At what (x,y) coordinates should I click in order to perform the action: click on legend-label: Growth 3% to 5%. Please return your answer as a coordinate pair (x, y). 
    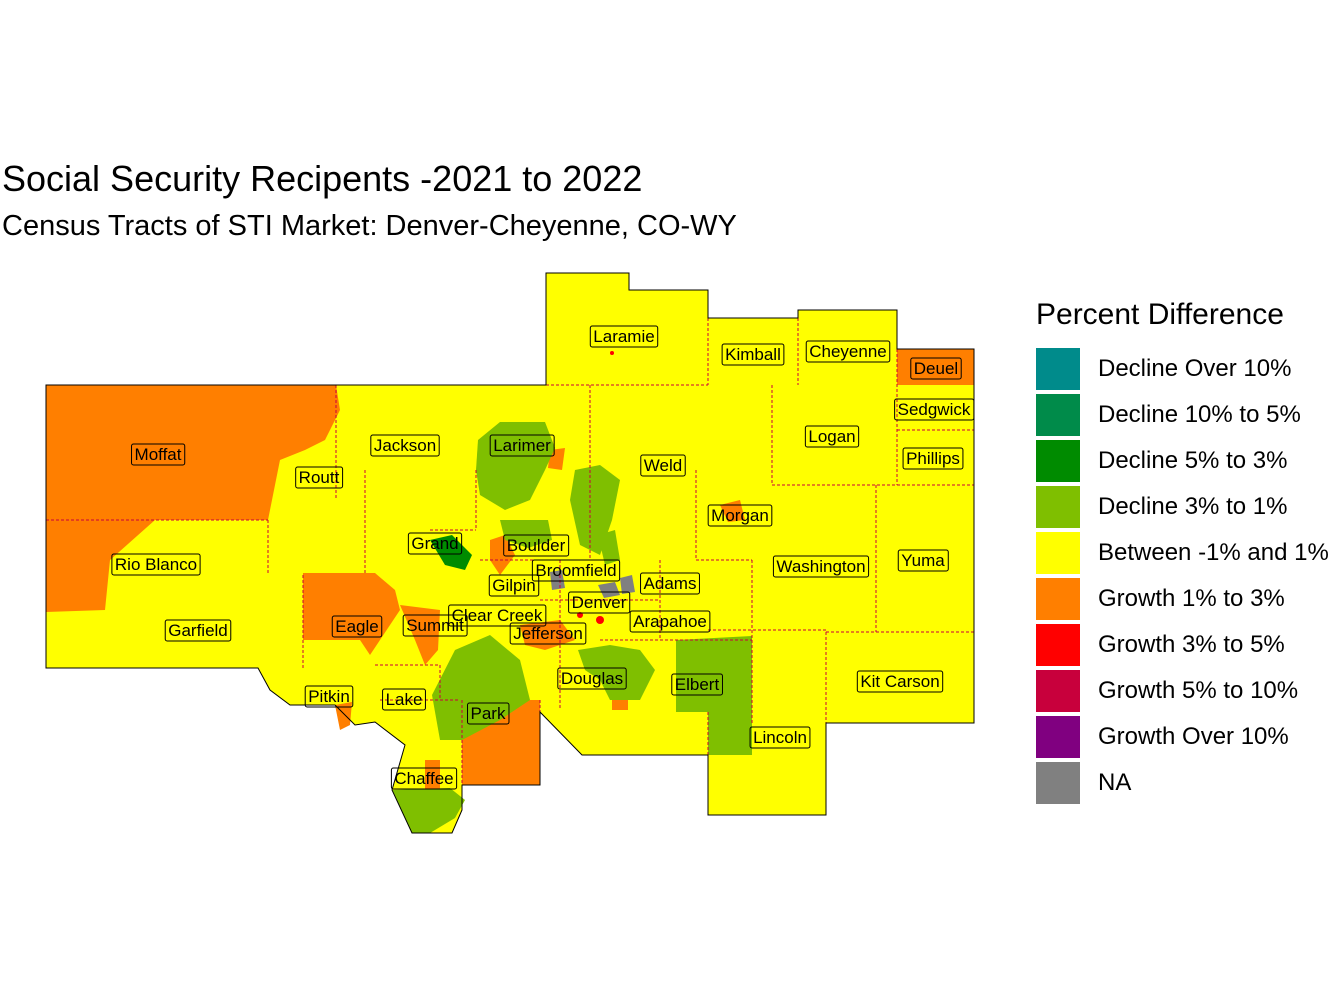
    Looking at the image, I should click on (1191, 644).